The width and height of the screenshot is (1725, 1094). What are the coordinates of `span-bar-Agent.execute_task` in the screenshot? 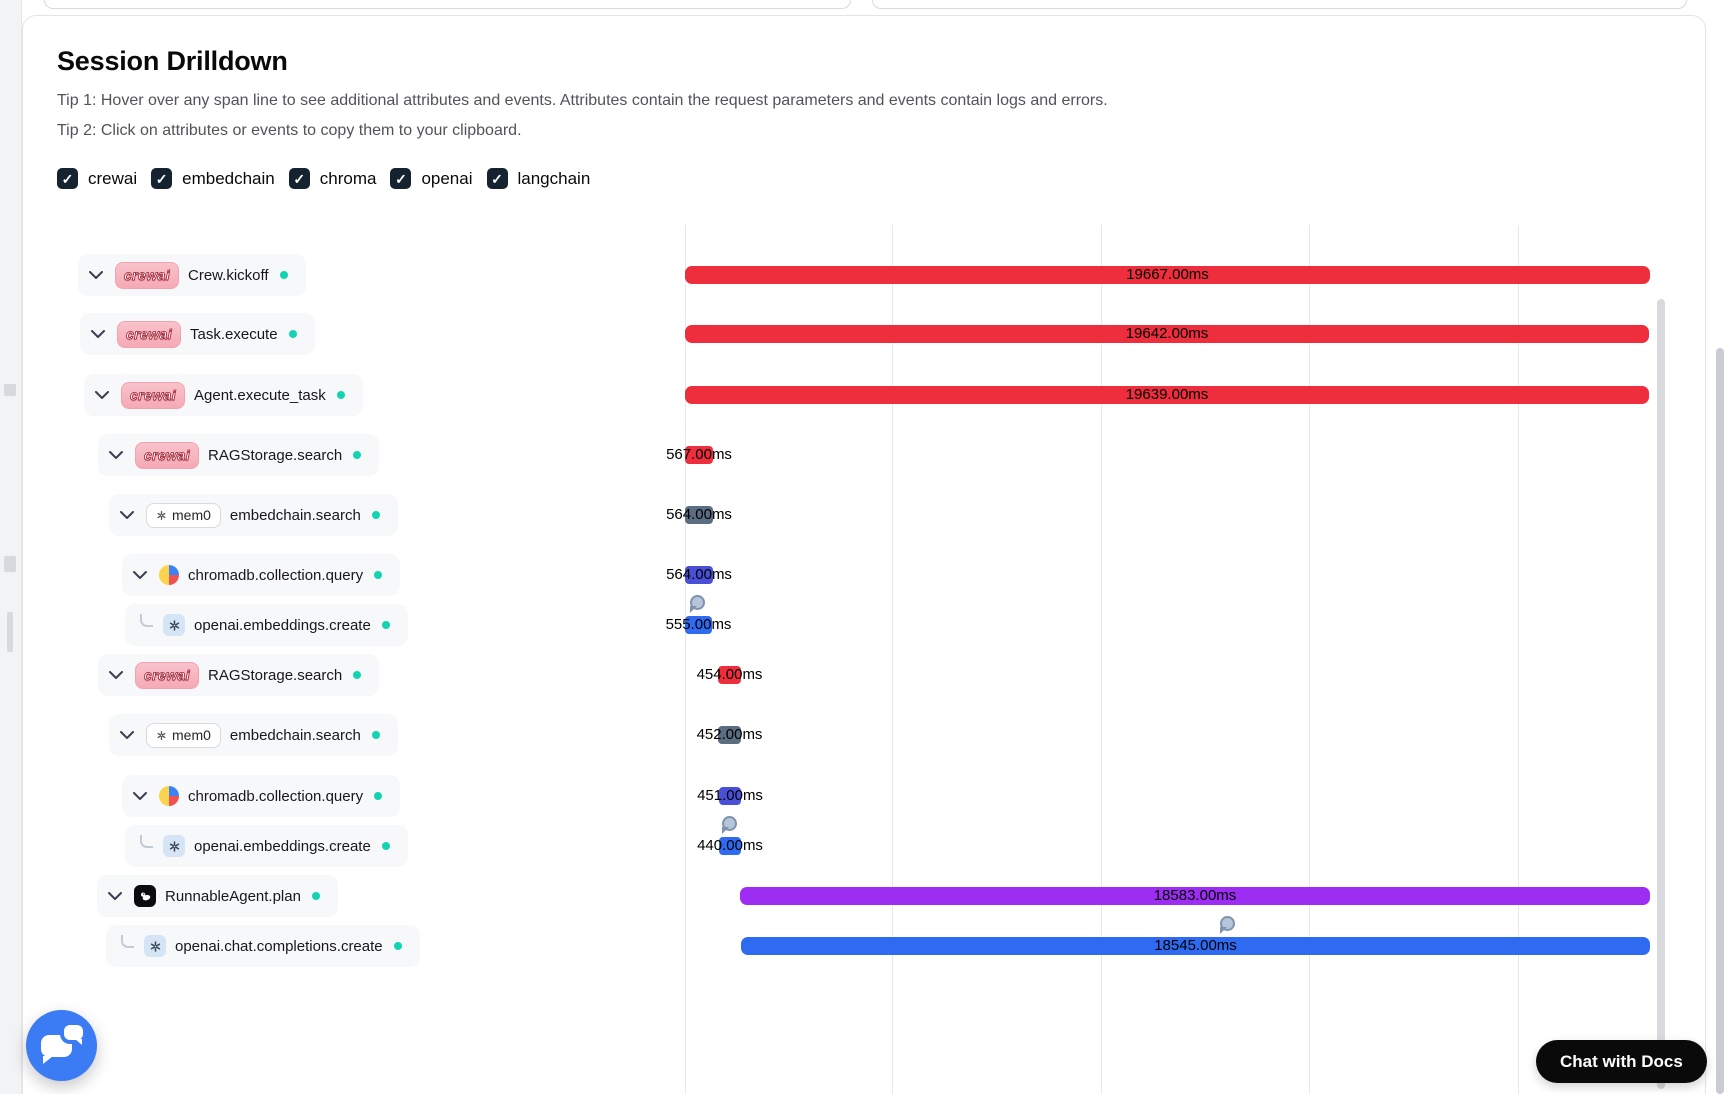 It's located at (1167, 395).